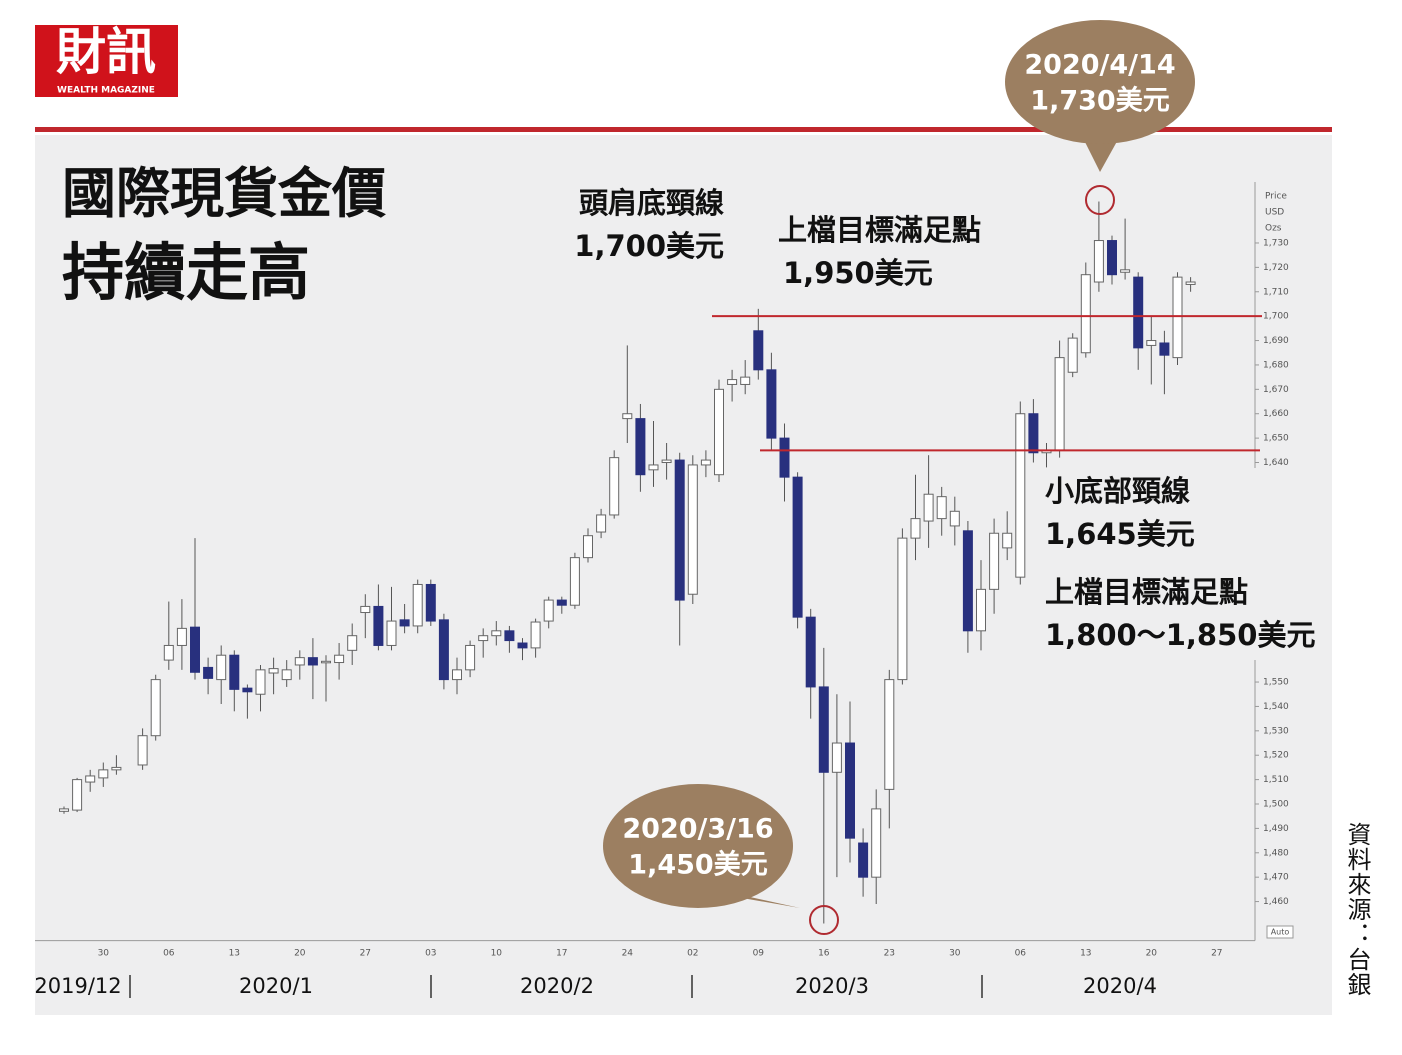 The image size is (1402, 1055). What do you see at coordinates (1120, 534) in the screenshot?
I see `annotation: 1,645美元` at bounding box center [1120, 534].